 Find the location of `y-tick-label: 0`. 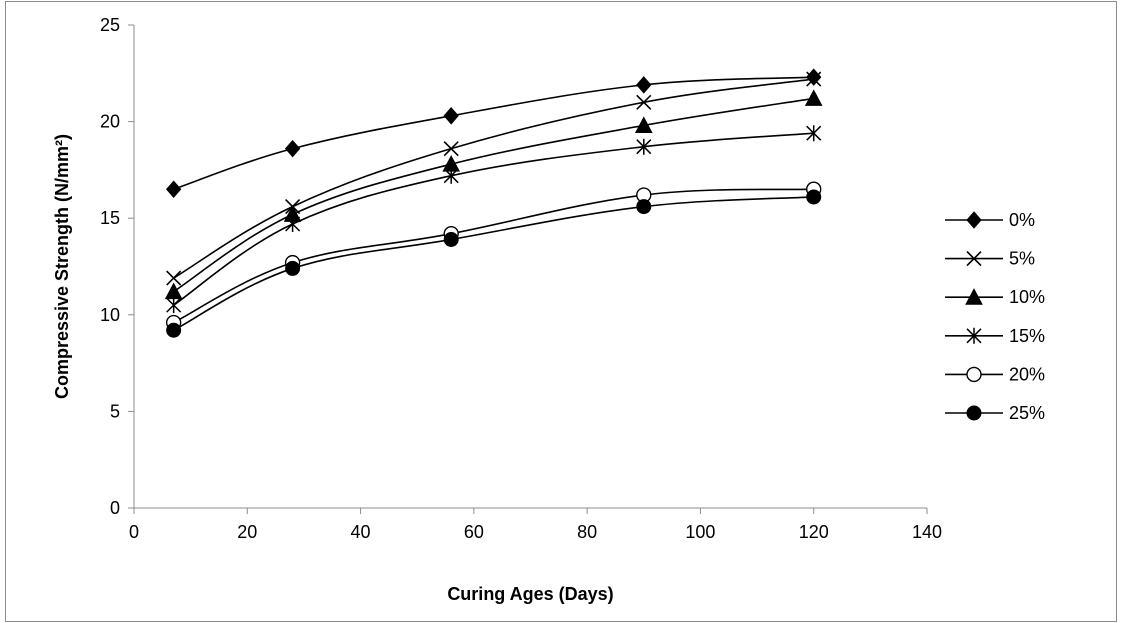

y-tick-label: 0 is located at coordinates (115, 508).